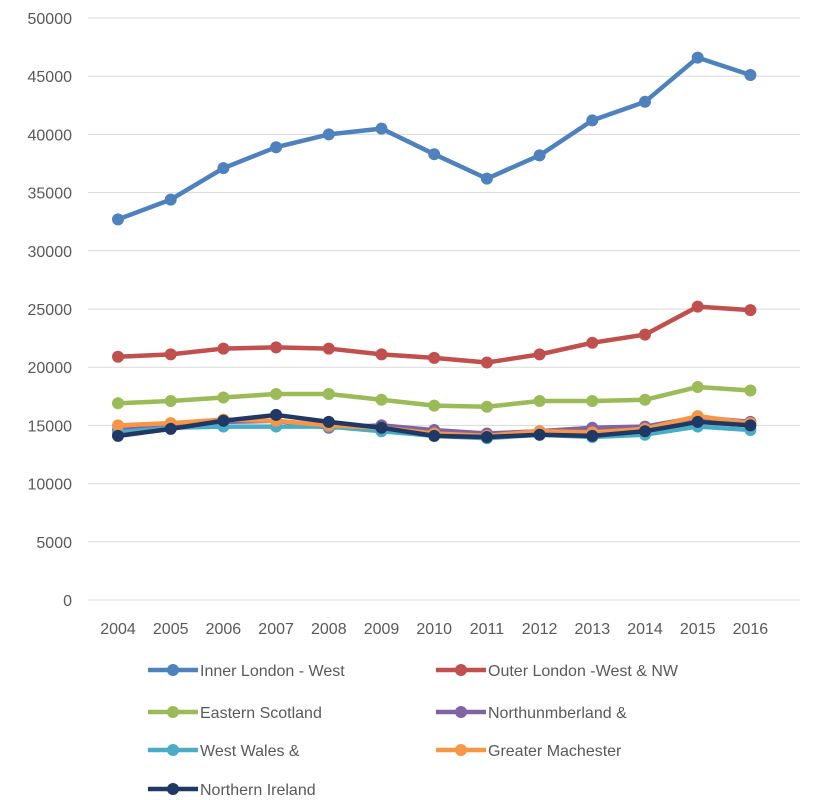  I want to click on x-tick-label: 2011, so click(487, 629).